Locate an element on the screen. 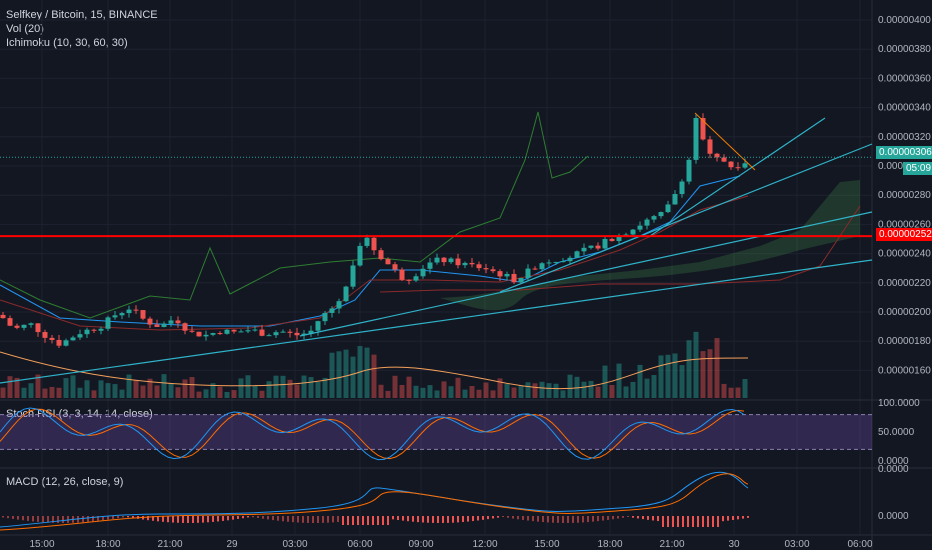 This screenshot has height=550, width=932. symbol-label: Selfkey / Bitcoin, 15, BINANCE is located at coordinates (82, 15).